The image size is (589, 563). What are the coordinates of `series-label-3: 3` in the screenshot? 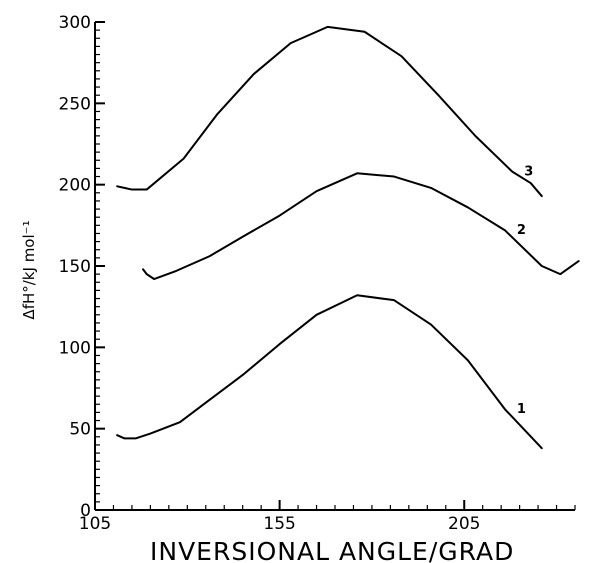 It's located at (528, 172).